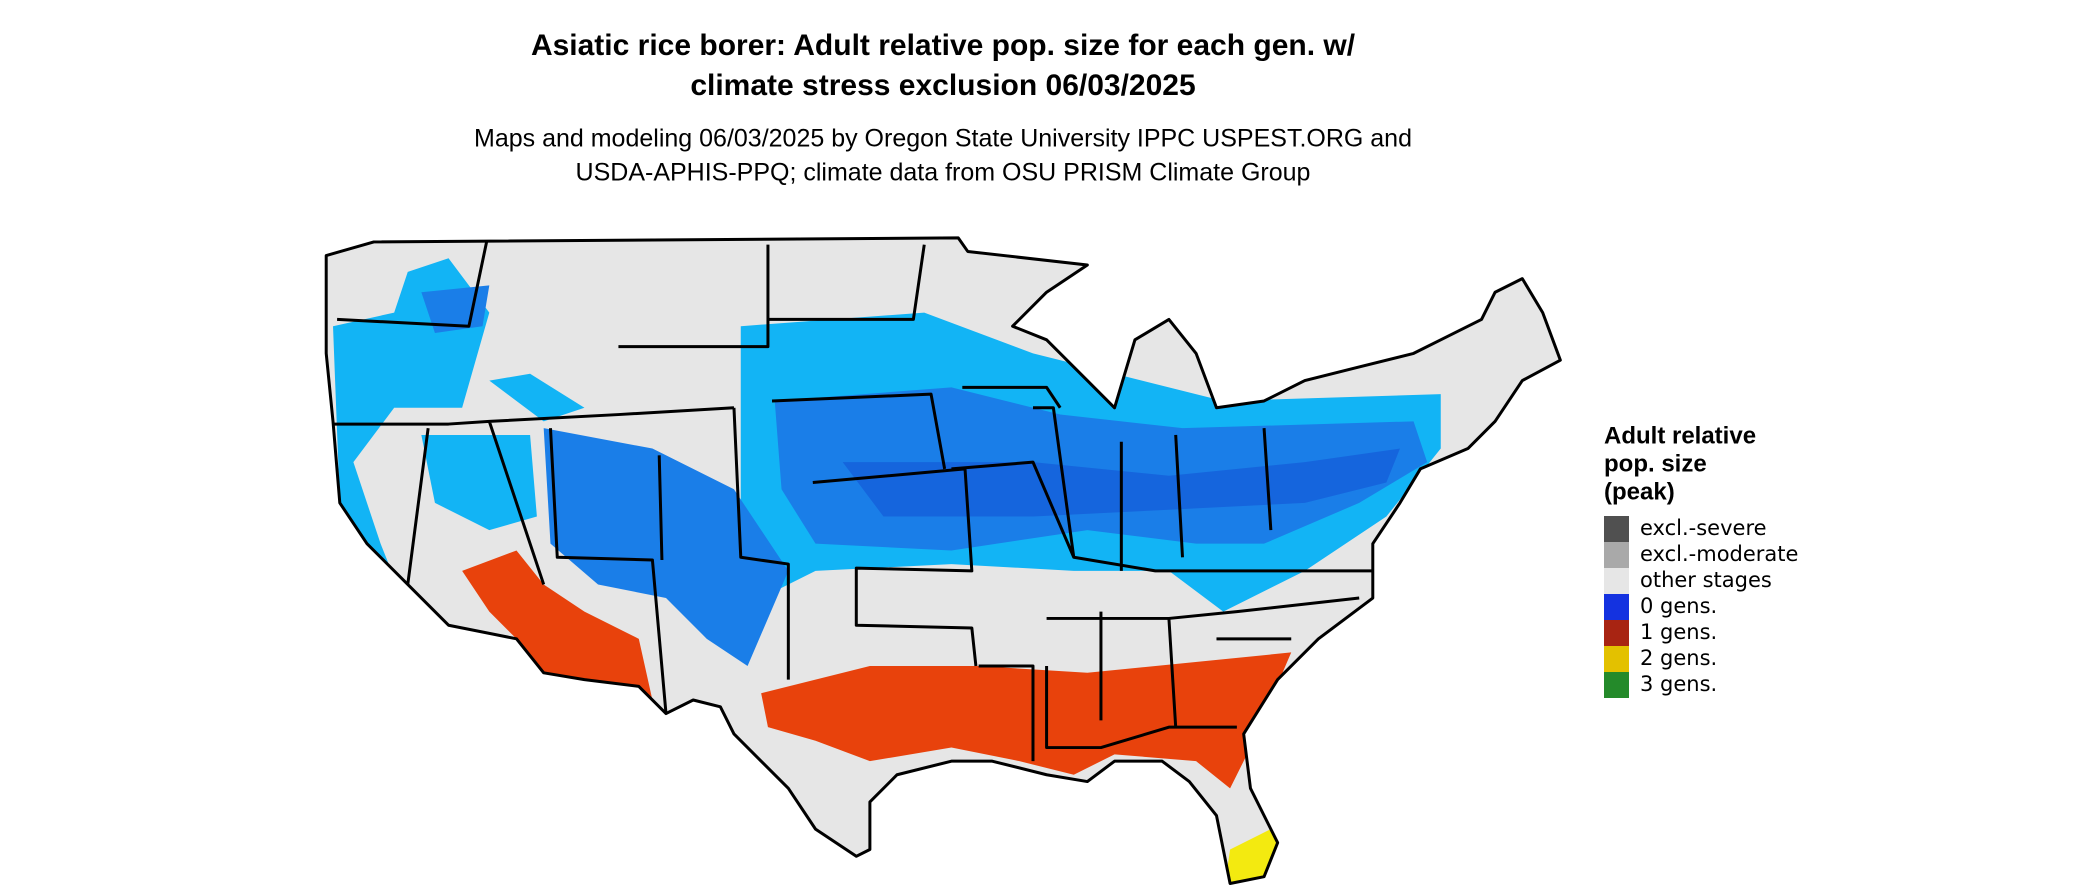  I want to click on legend-title: pop. size, so click(1655, 463).